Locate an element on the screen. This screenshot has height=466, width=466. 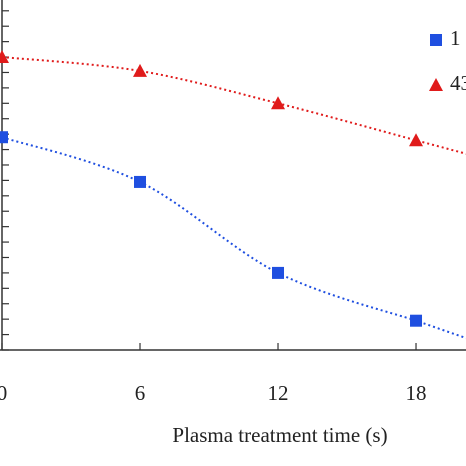
legend-label: 43 is located at coordinates (458, 83).